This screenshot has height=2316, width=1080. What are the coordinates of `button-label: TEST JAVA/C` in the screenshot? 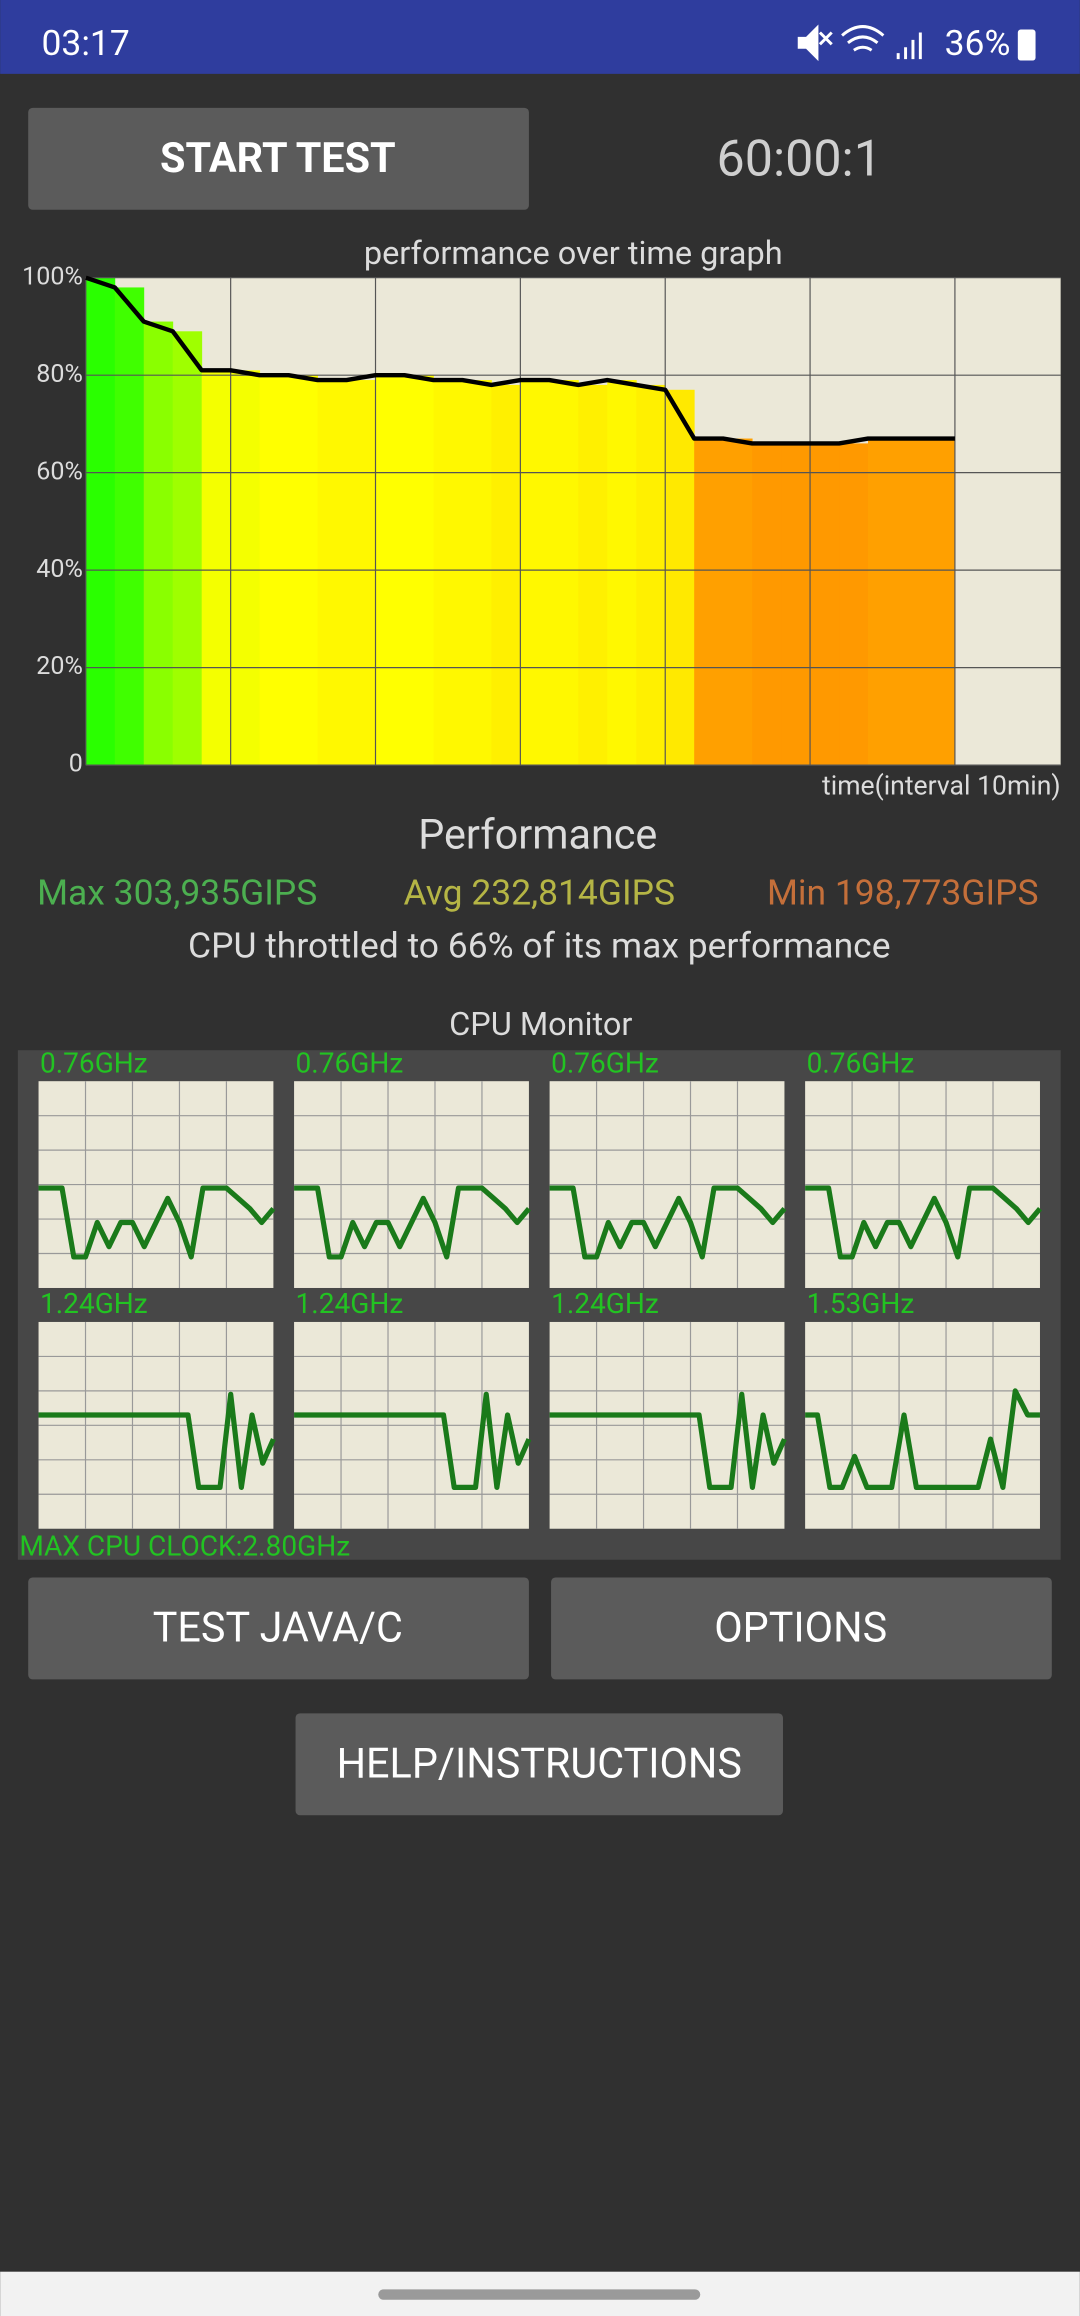 It's located at (278, 1629).